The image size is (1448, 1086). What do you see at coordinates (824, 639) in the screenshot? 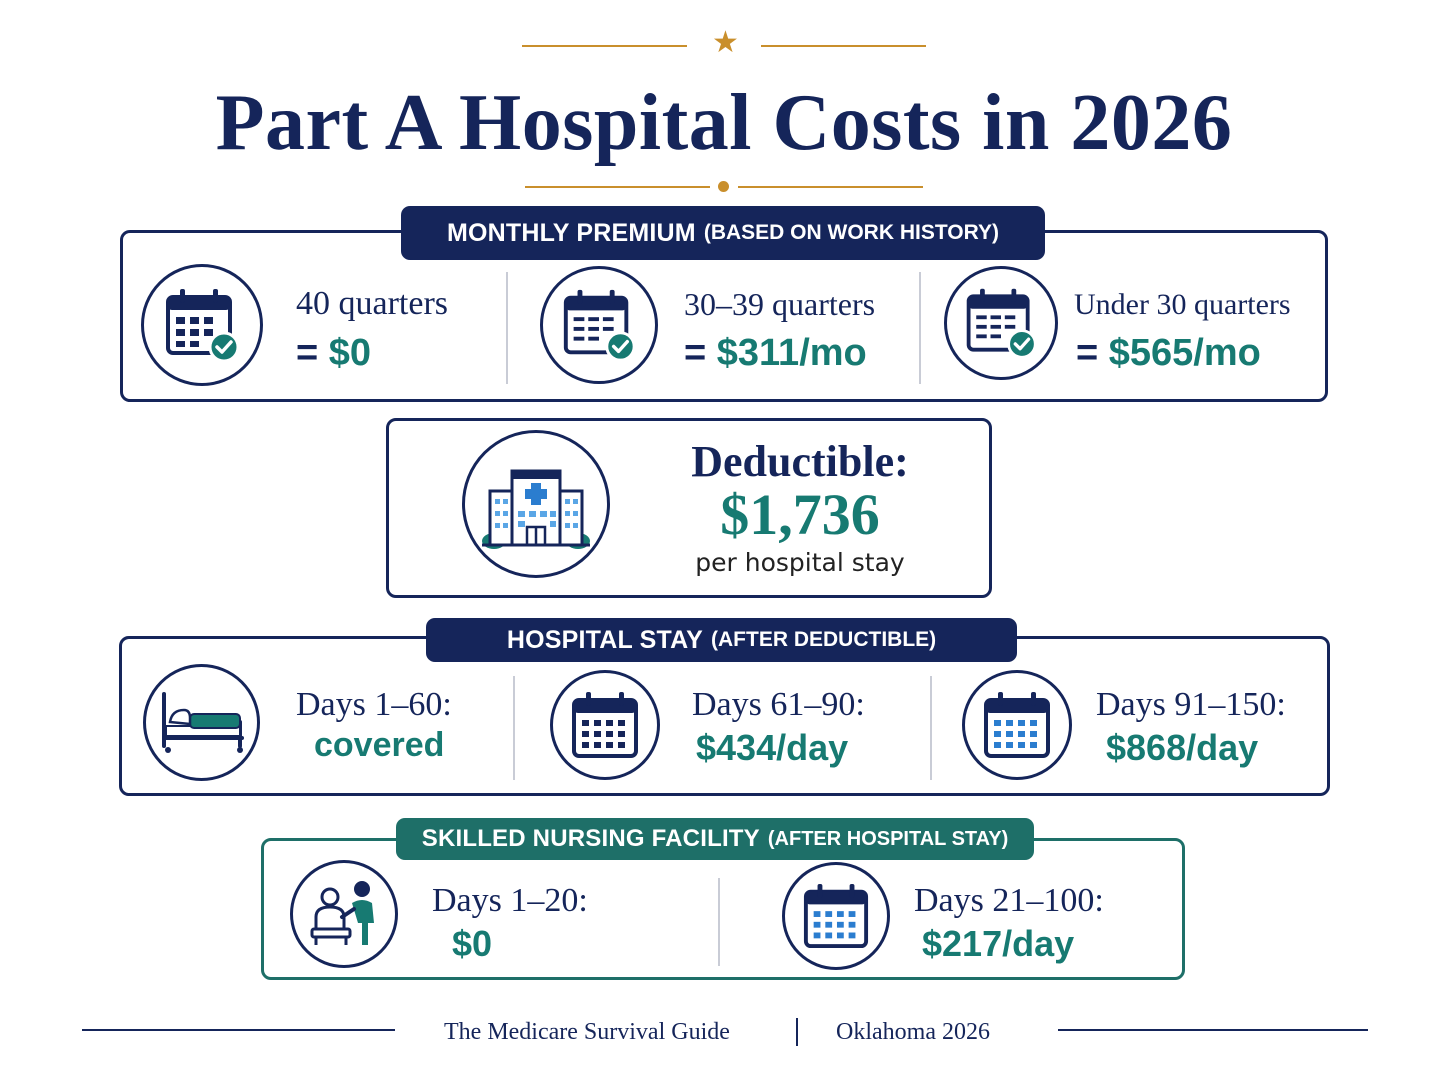
I see `banner-sub-text: (AFTER DEDUCTIBLE)` at bounding box center [824, 639].